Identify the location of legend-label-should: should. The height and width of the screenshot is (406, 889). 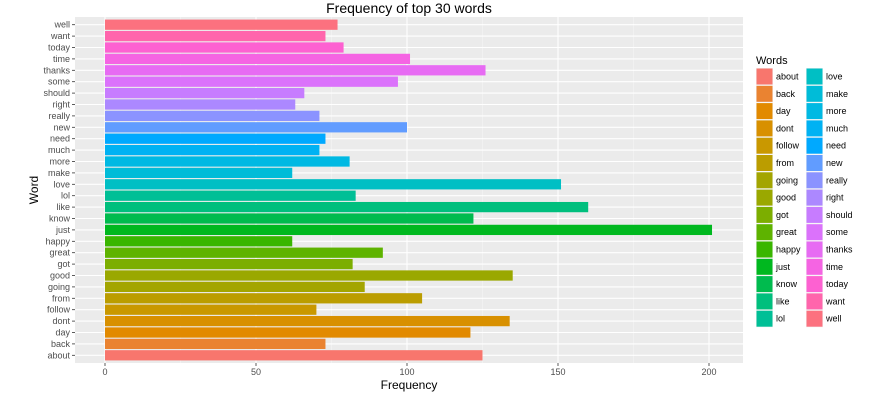
(839, 215).